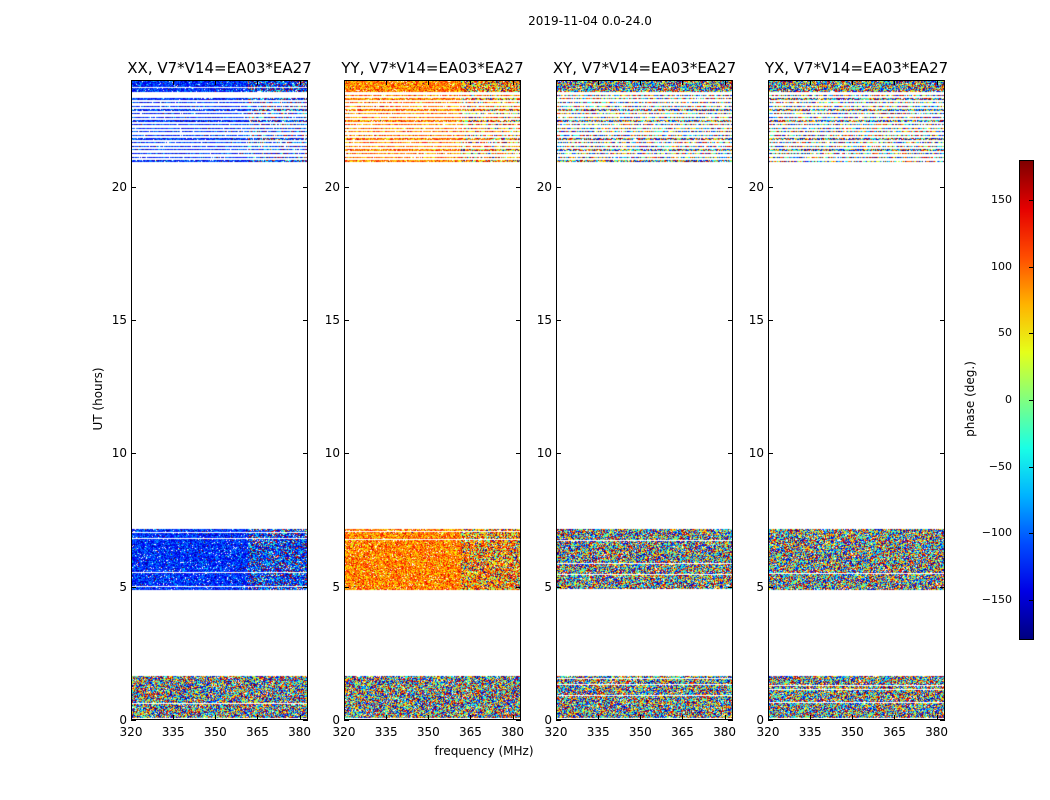 The width and height of the screenshot is (1050, 800). Describe the element at coordinates (98, 399) in the screenshot. I see `y-axis-label: UT (hours)` at that location.